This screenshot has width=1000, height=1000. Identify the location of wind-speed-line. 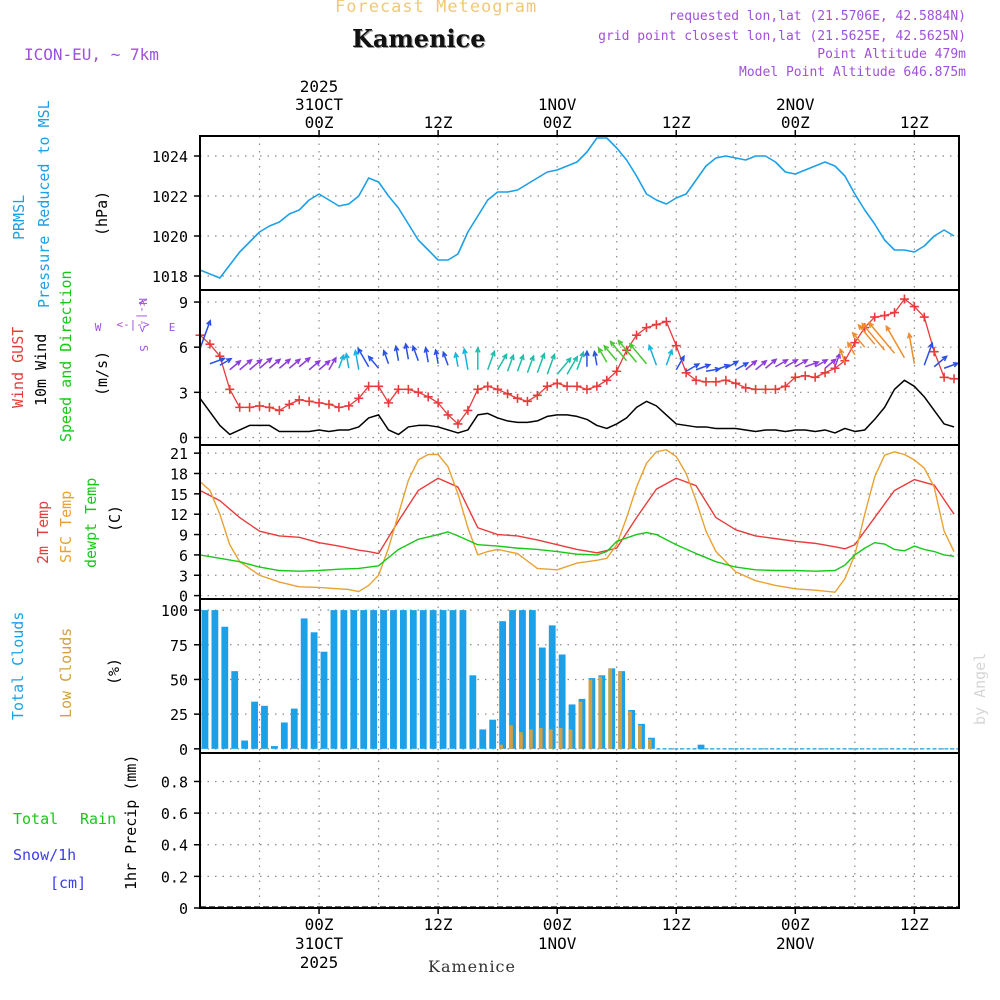
(577, 407).